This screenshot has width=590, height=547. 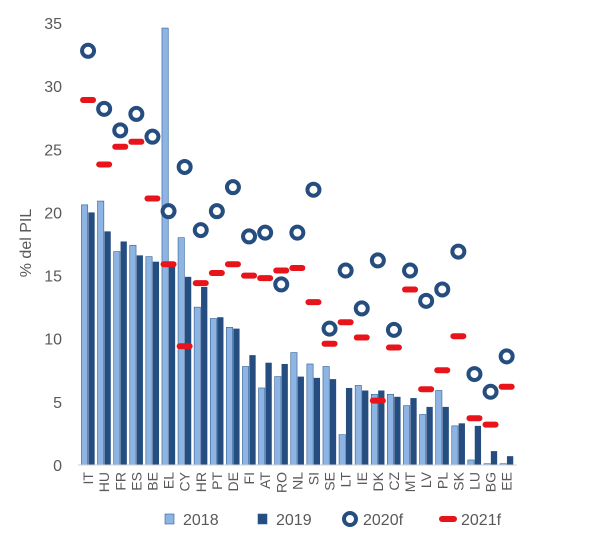 What do you see at coordinates (57, 466) in the screenshot?
I see `y-tick-label: 0` at bounding box center [57, 466].